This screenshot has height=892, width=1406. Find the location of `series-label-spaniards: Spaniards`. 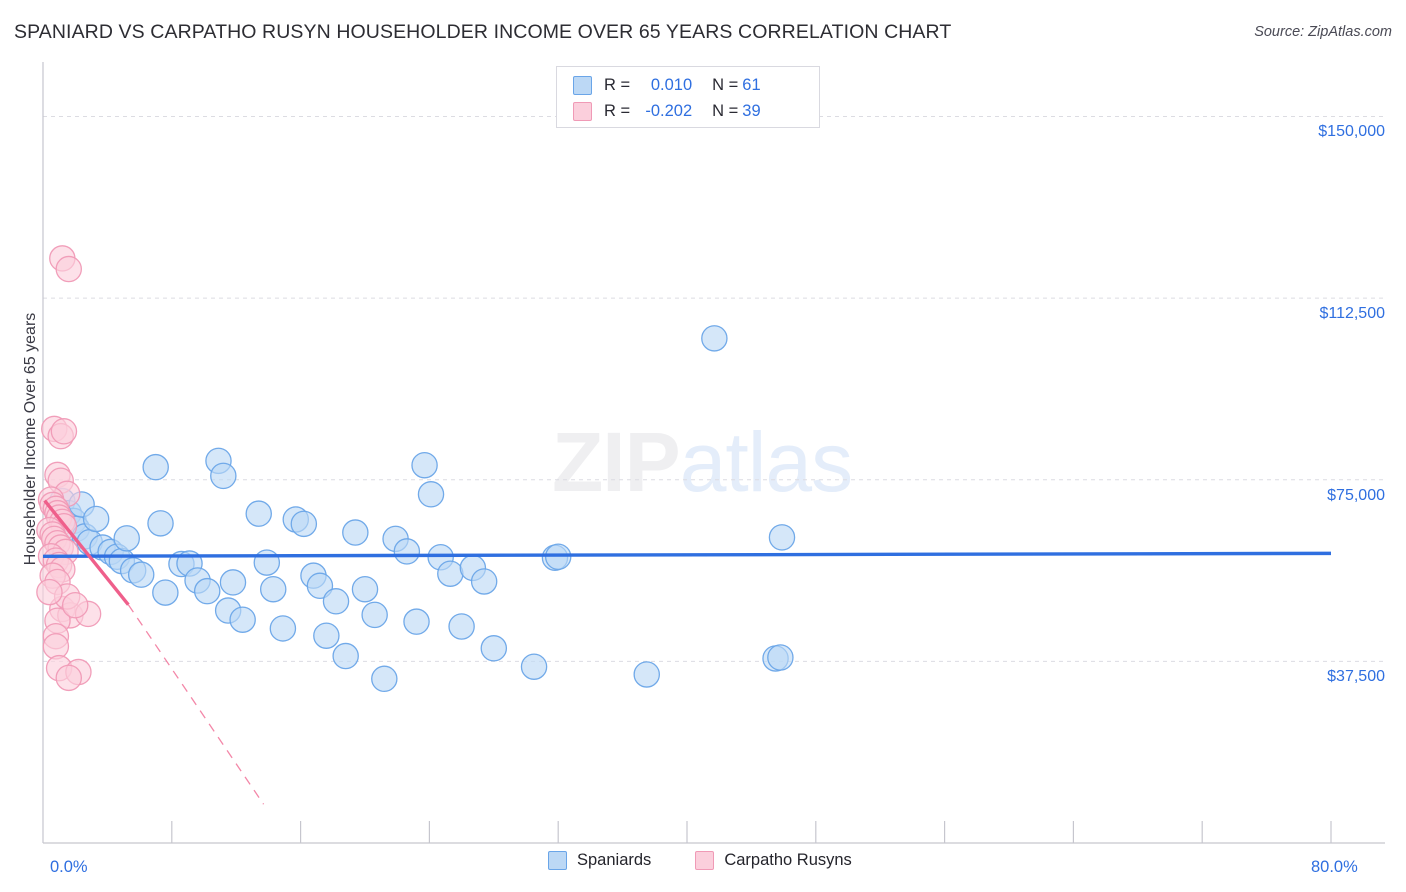

series-label-spaniards: Spaniards is located at coordinates (614, 860).